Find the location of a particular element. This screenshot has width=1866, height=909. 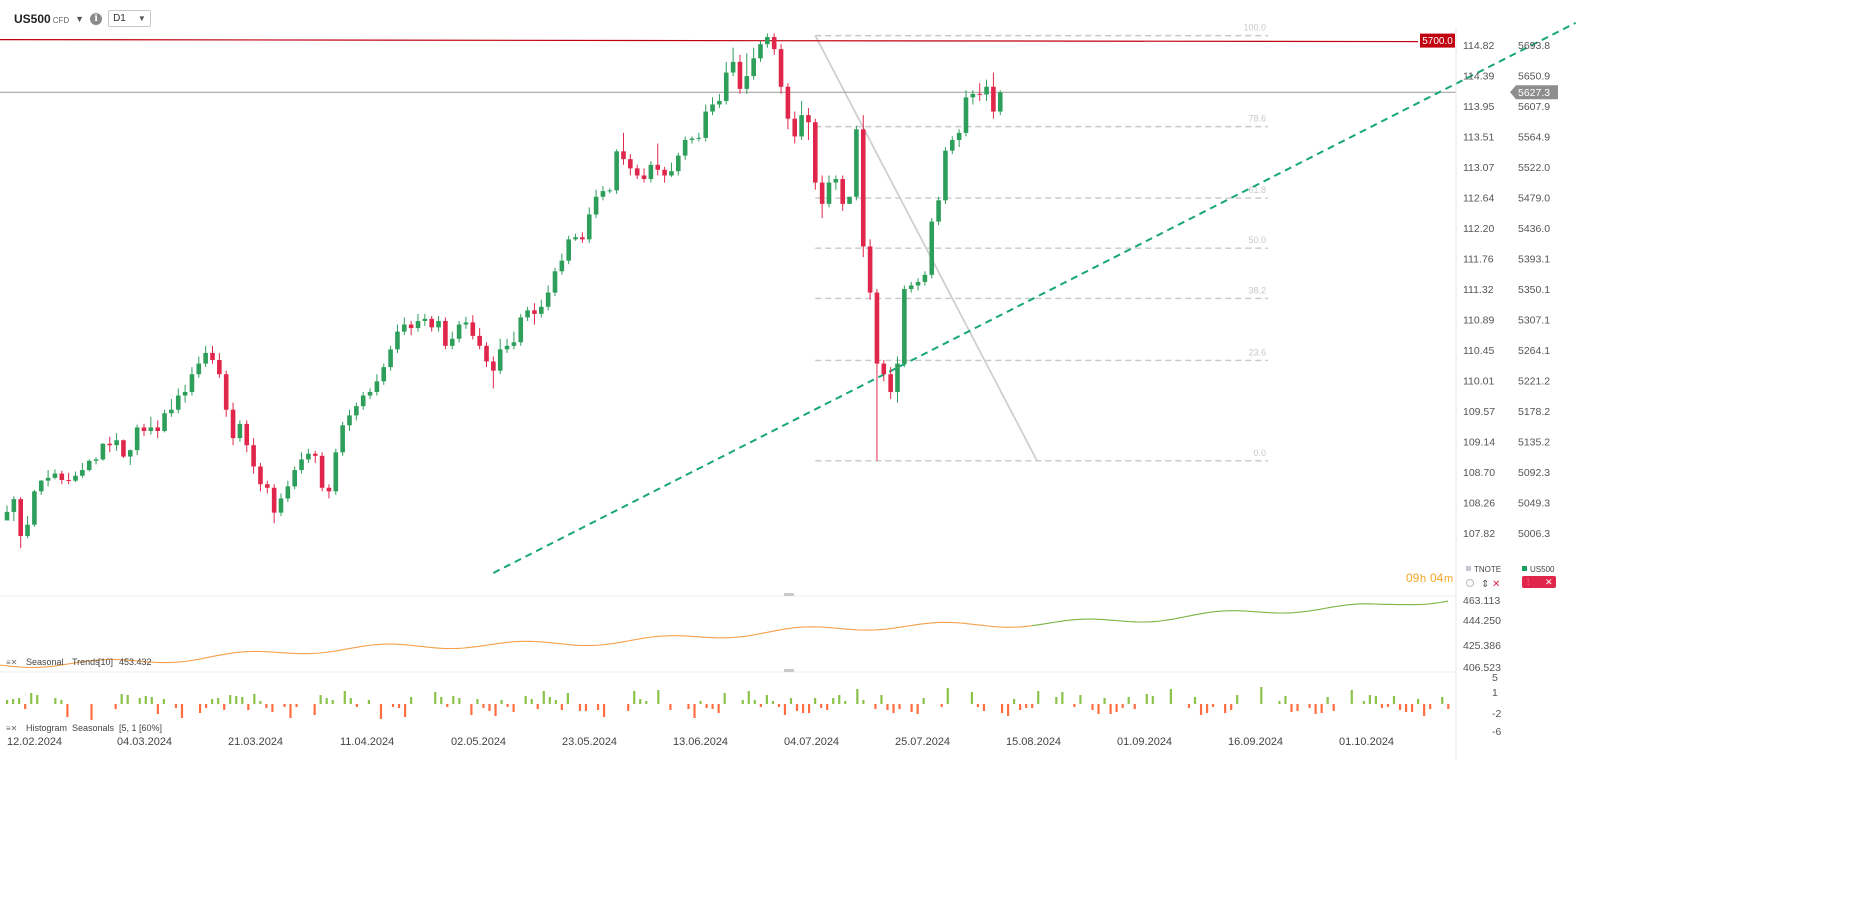

pane-settings-icon: ≡✕ is located at coordinates (11, 662).